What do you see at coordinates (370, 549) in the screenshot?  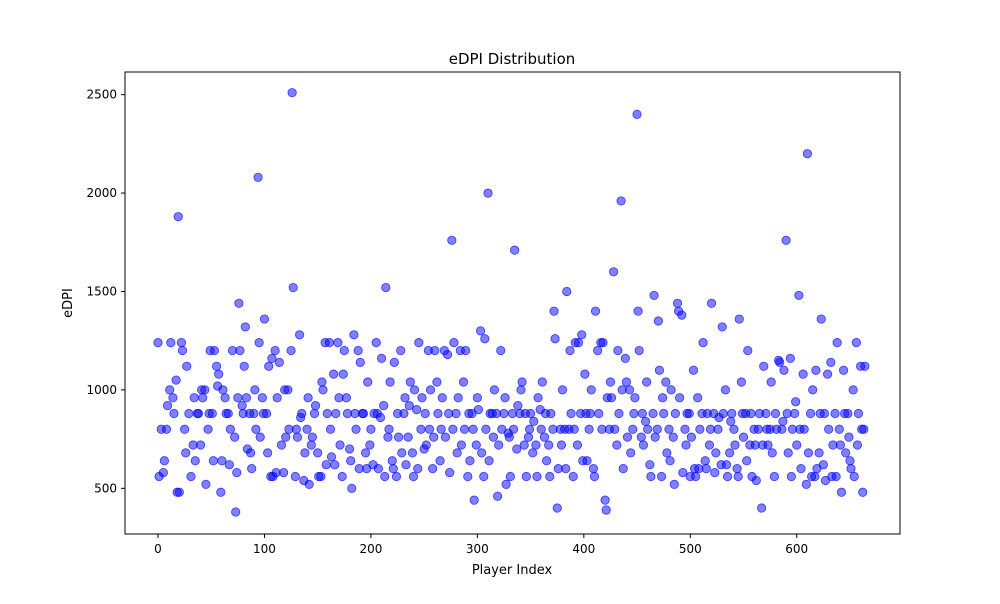 I see `x-tick-label: 200` at bounding box center [370, 549].